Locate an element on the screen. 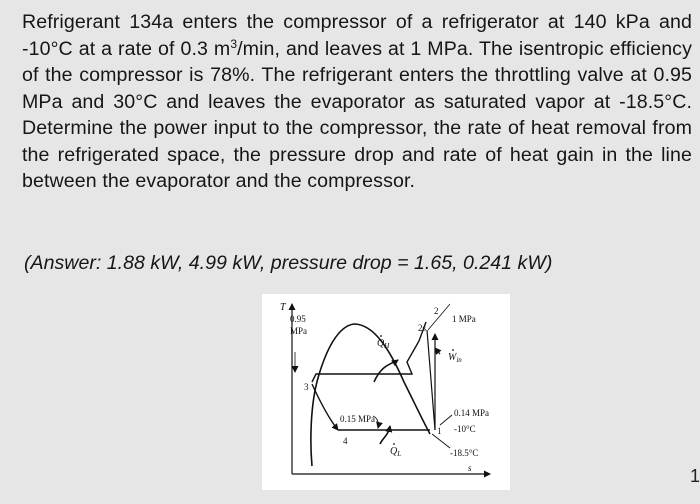  label-014mpa: 0.14 MPa is located at coordinates (471, 413).